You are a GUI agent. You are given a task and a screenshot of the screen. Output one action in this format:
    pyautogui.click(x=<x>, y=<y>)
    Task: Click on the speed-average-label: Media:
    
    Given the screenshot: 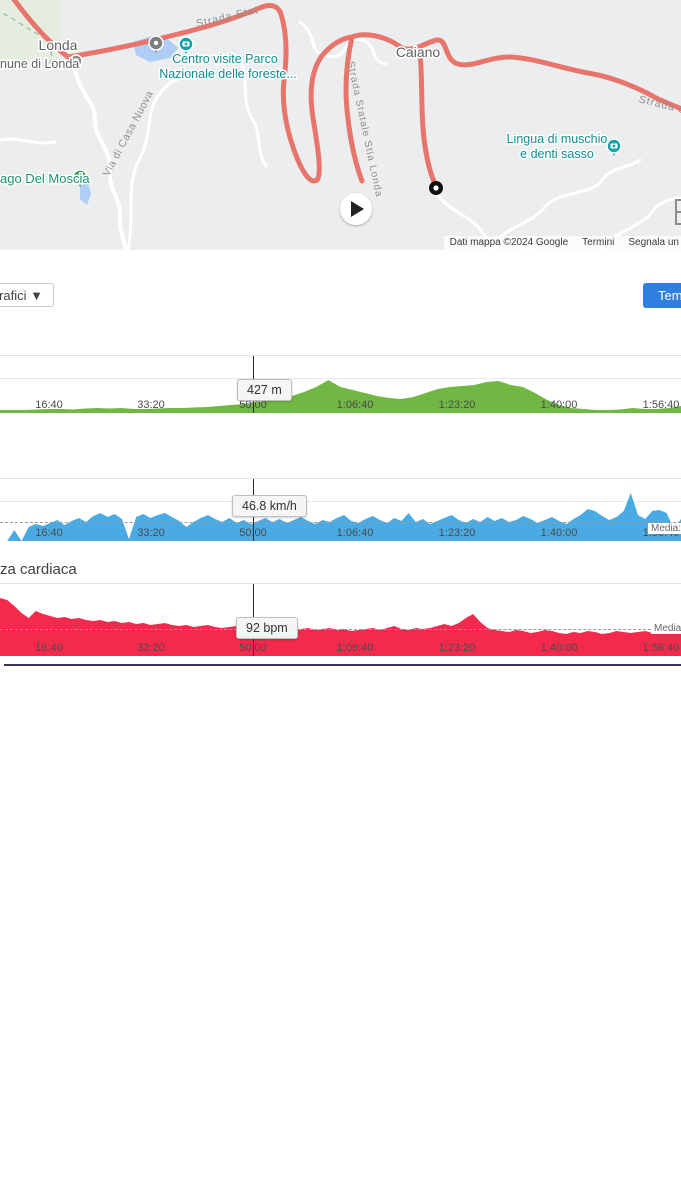 What is the action you would take?
    pyautogui.click(x=664, y=528)
    